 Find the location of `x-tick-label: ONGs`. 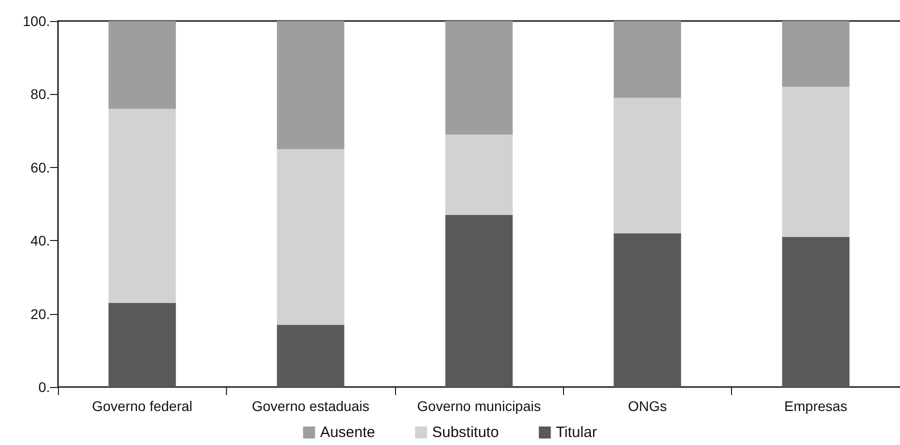

x-tick-label: ONGs is located at coordinates (647, 406).